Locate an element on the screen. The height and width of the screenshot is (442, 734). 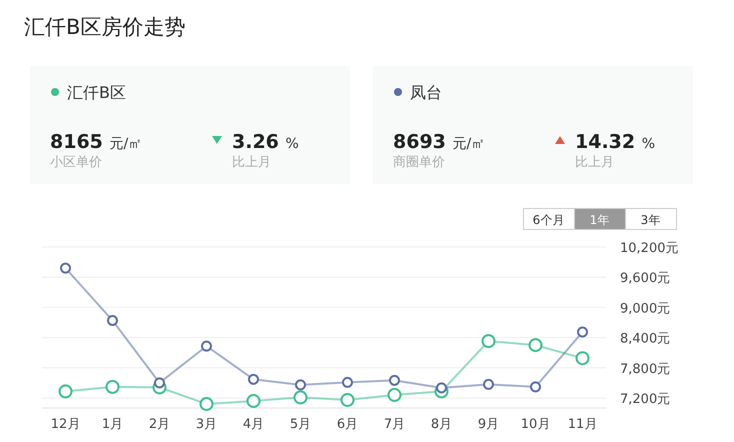
x-tick-label: 12月 is located at coordinates (65, 424).